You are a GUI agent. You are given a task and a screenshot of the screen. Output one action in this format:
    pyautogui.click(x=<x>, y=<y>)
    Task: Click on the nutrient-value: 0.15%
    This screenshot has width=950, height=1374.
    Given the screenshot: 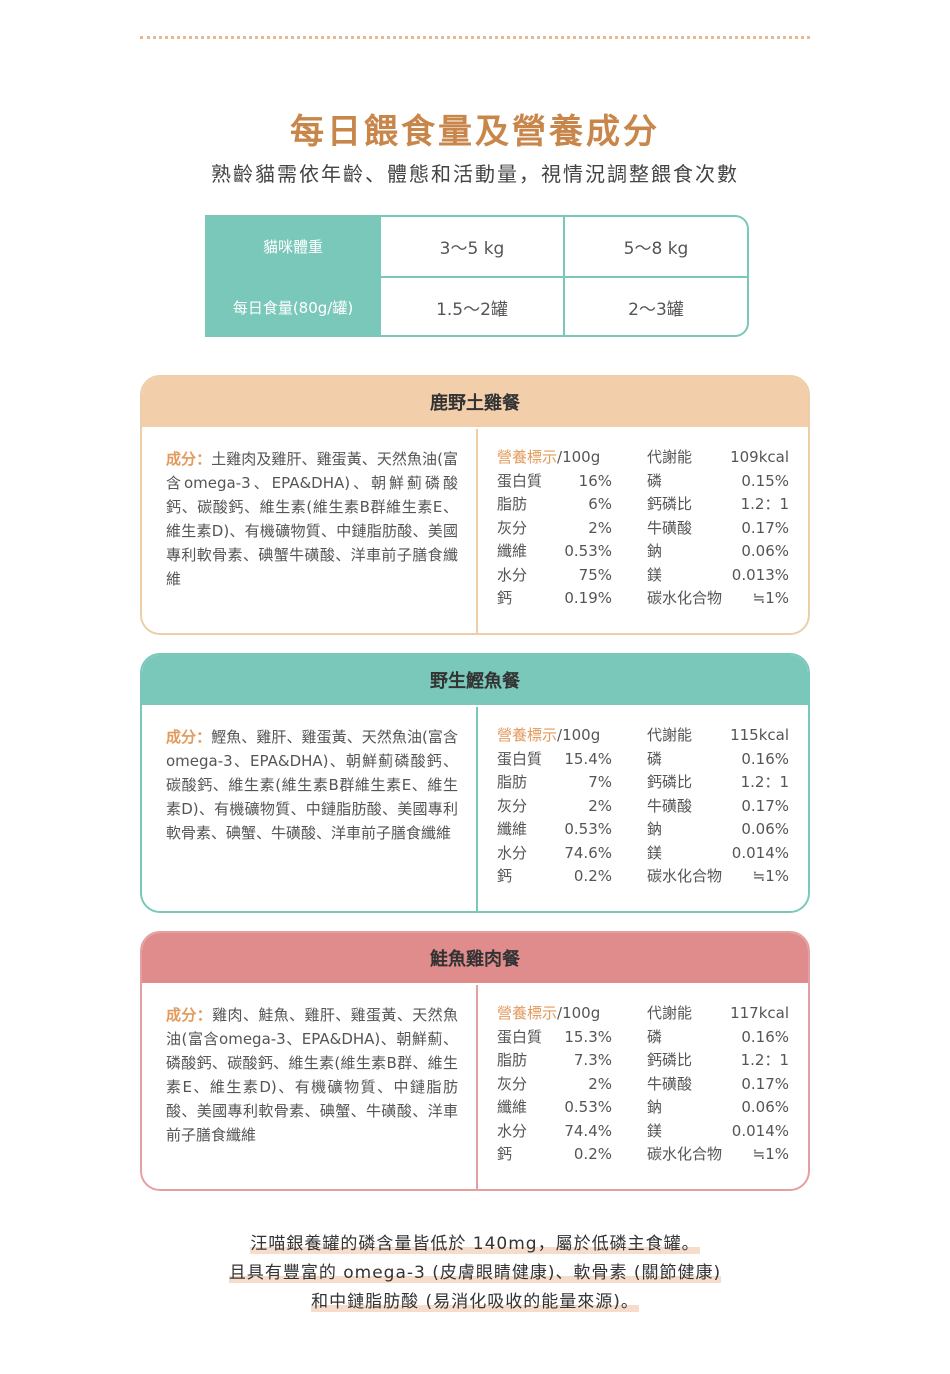 What is the action you would take?
    pyautogui.click(x=765, y=480)
    